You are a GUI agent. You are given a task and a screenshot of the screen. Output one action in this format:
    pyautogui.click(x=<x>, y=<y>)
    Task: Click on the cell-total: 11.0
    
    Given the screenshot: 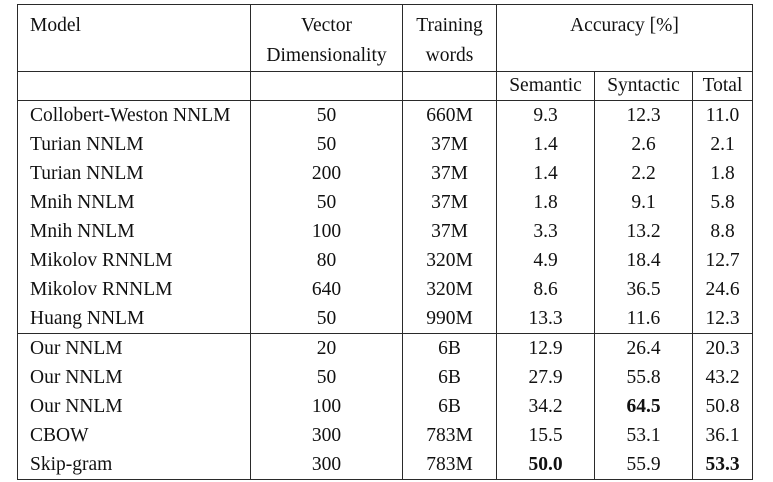 What is the action you would take?
    pyautogui.click(x=722, y=115)
    